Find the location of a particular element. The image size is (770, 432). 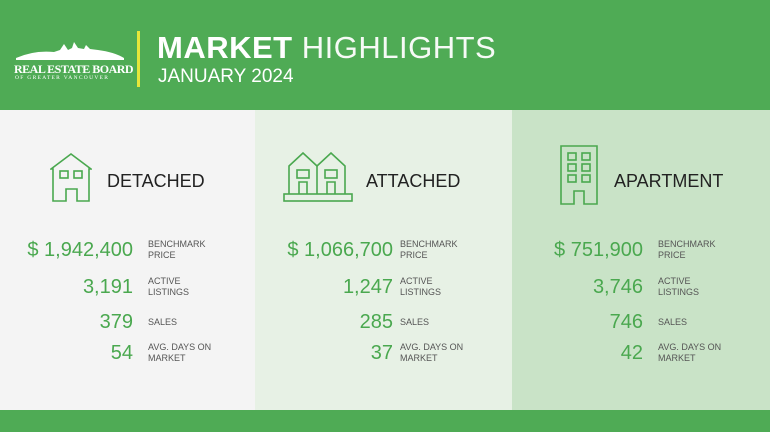

real-estate-board-logo: REAL ESTATE BOARD OF GREATER VANCOUVER is located at coordinates (74, 60).